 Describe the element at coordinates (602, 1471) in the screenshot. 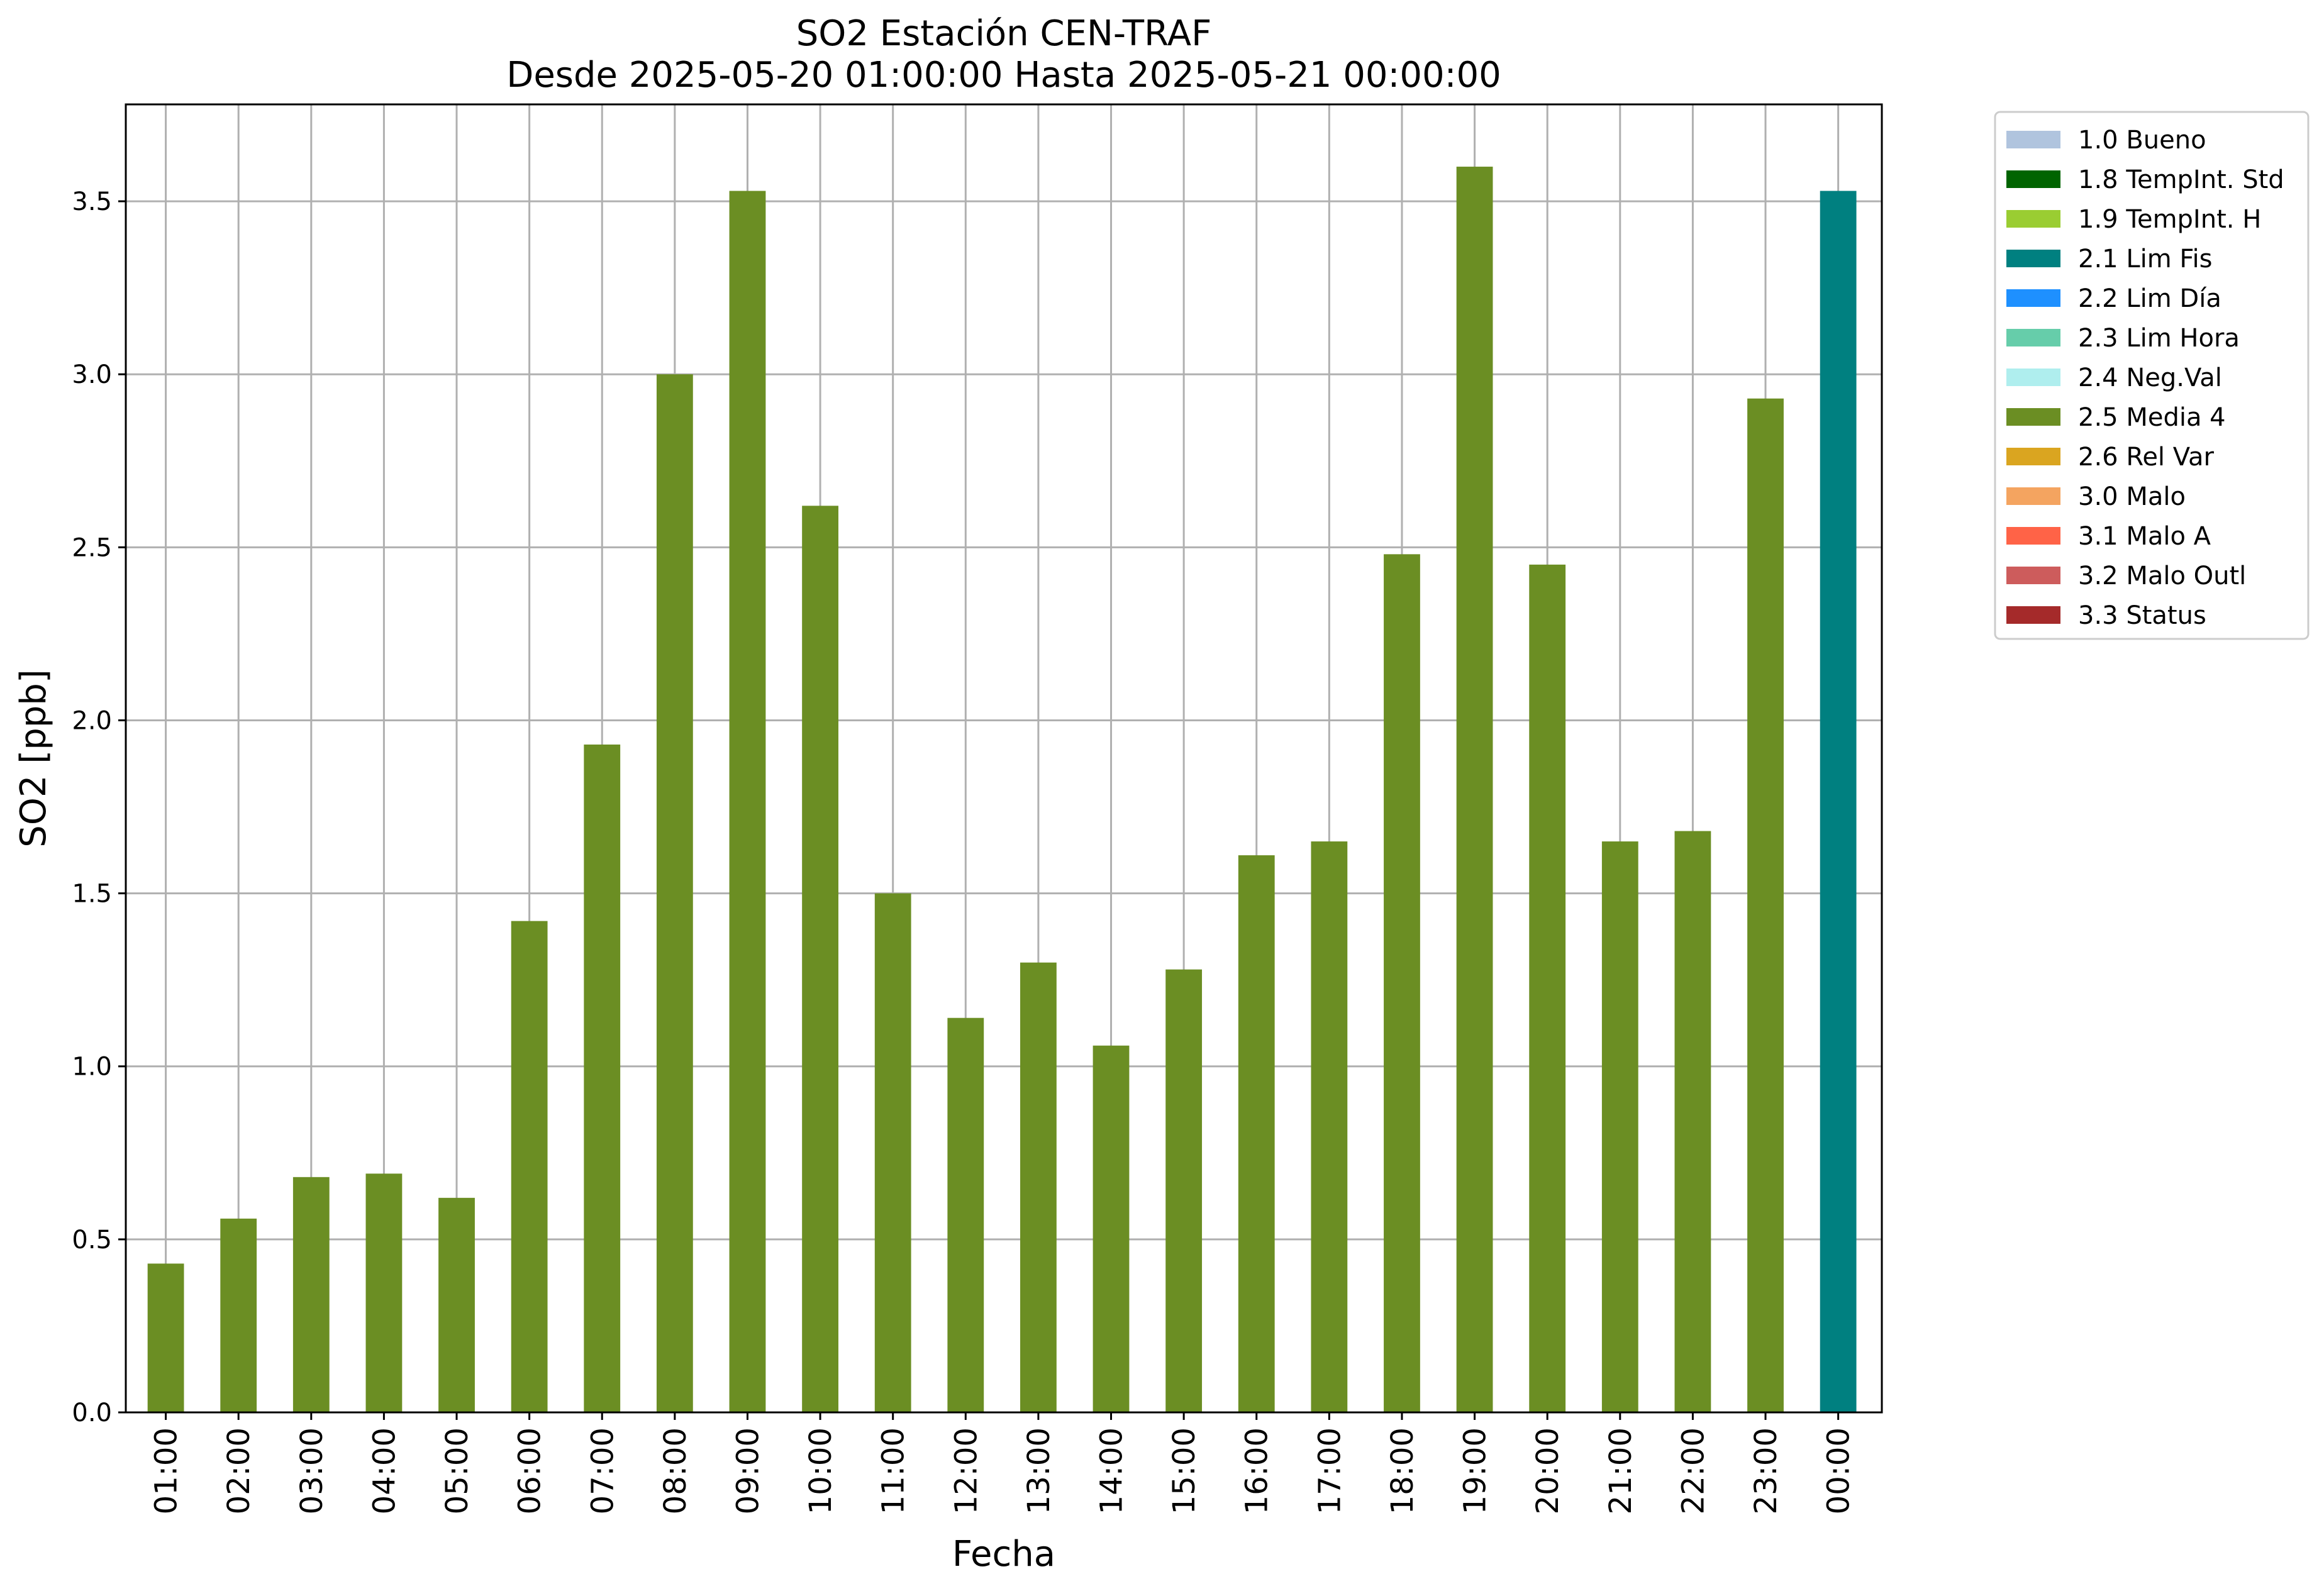

I see `x-tick-label: 07:00` at that location.